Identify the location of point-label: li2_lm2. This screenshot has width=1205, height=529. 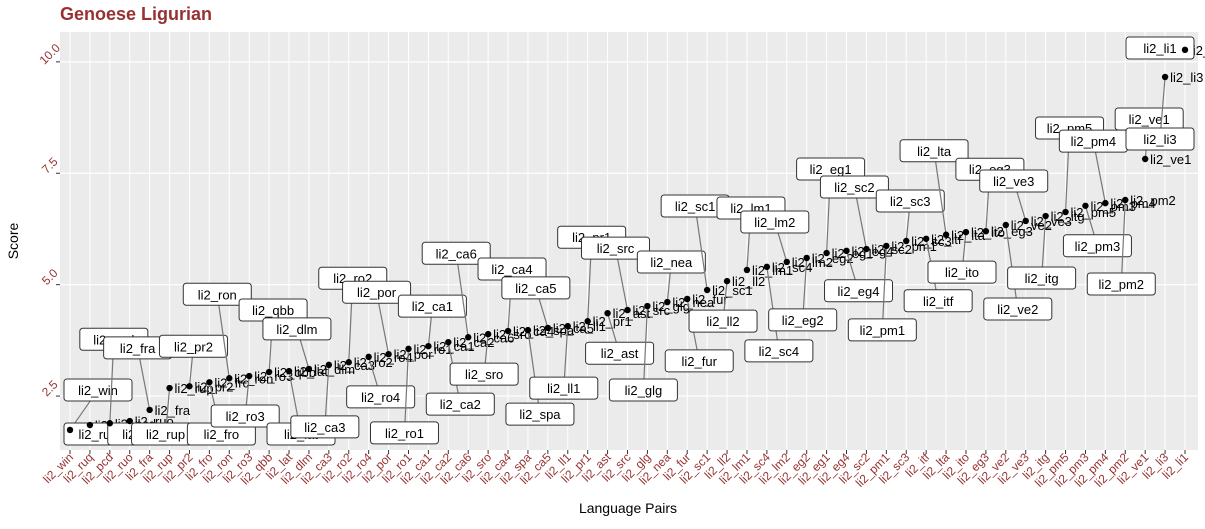
(812, 262).